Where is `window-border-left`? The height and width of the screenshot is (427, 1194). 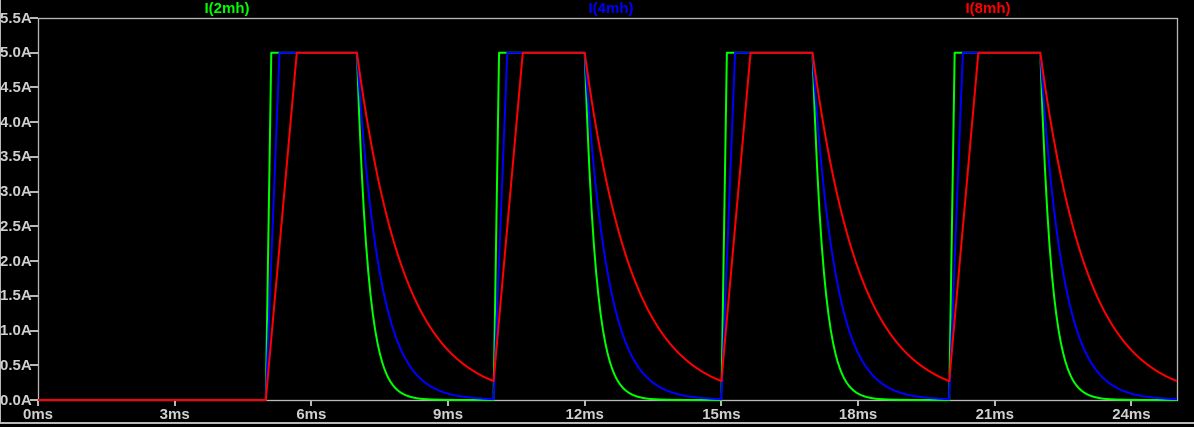
window-border-left is located at coordinates (0, 211).